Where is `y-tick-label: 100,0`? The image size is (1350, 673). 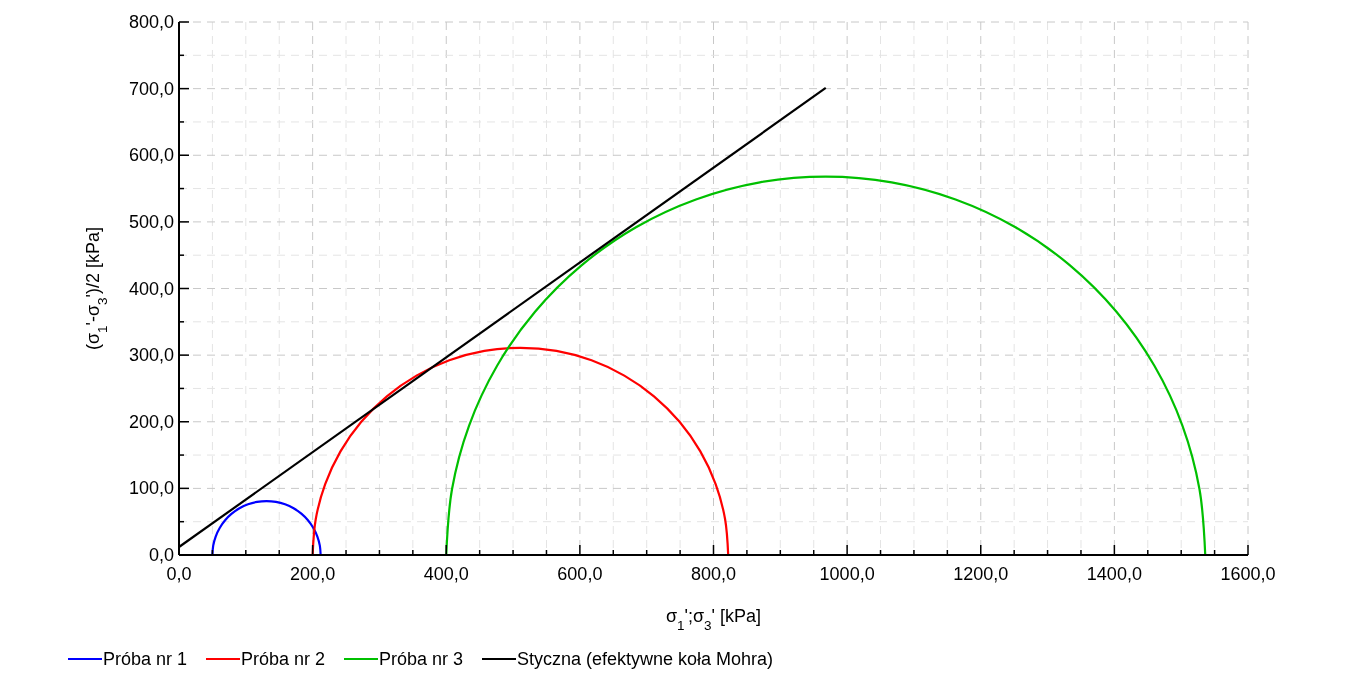 y-tick-label: 100,0 is located at coordinates (151, 488).